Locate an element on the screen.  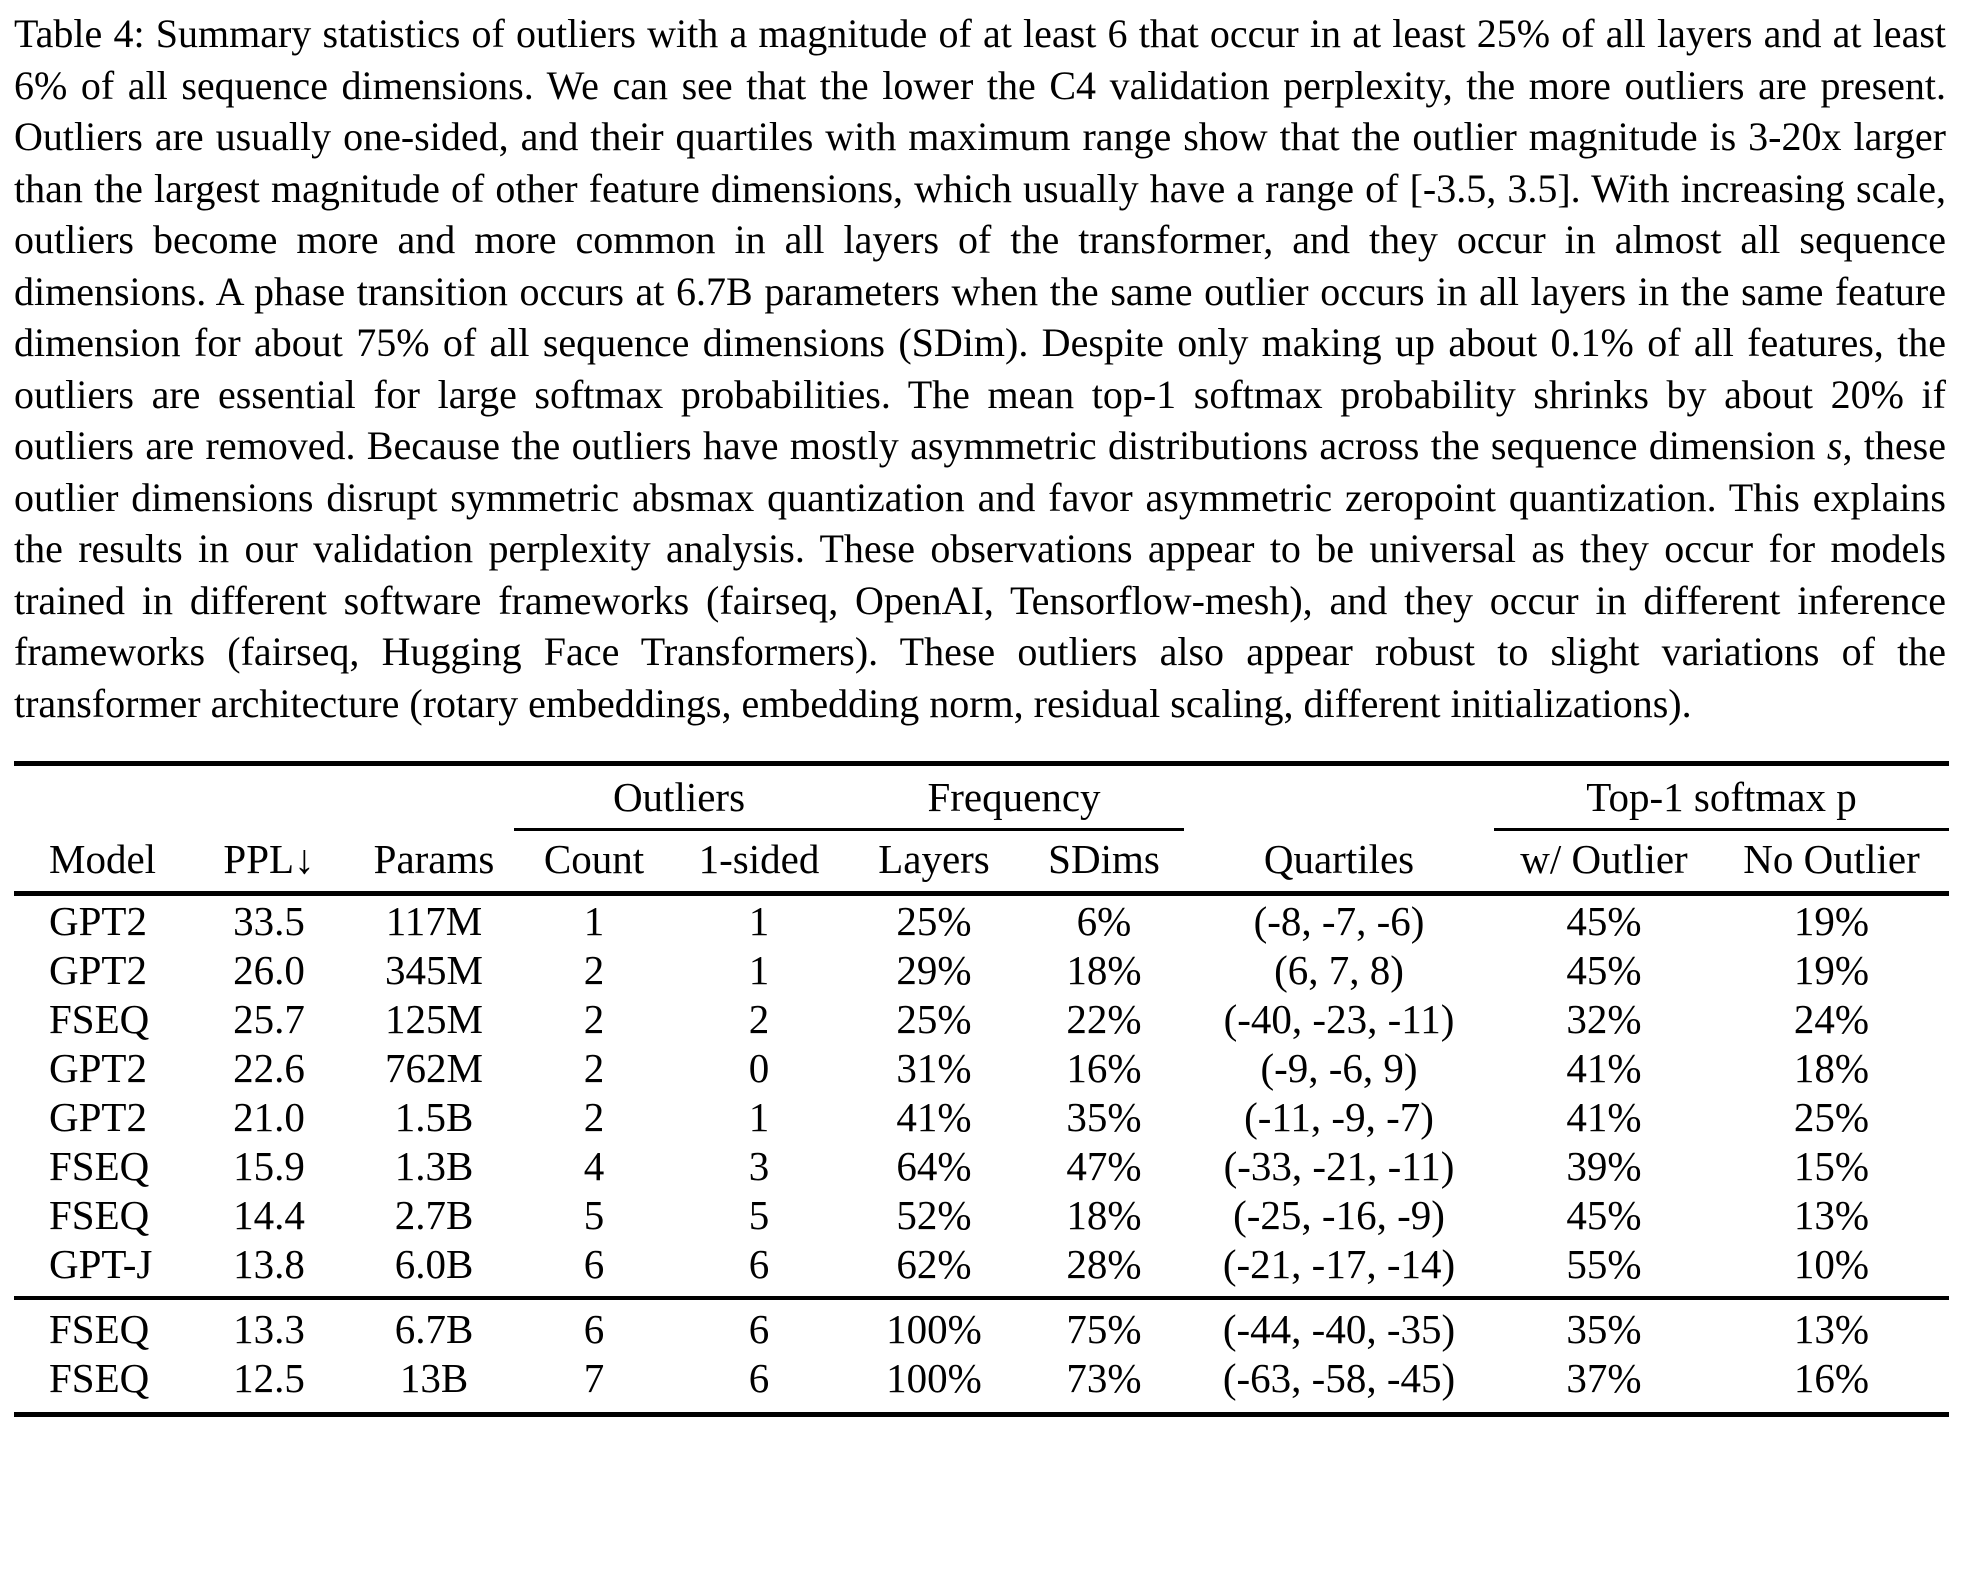
table-cell: 52% is located at coordinates (934, 1214).